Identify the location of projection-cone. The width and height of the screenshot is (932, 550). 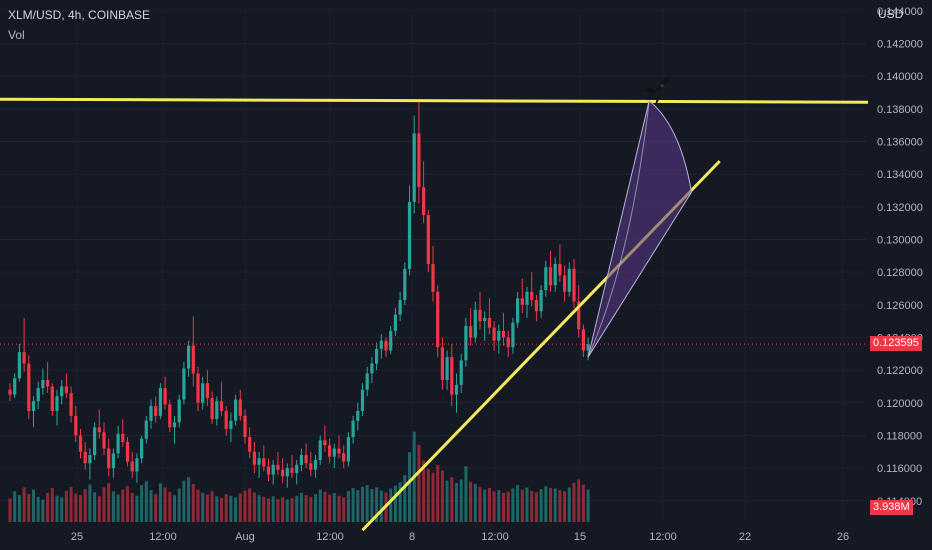
(640, 228).